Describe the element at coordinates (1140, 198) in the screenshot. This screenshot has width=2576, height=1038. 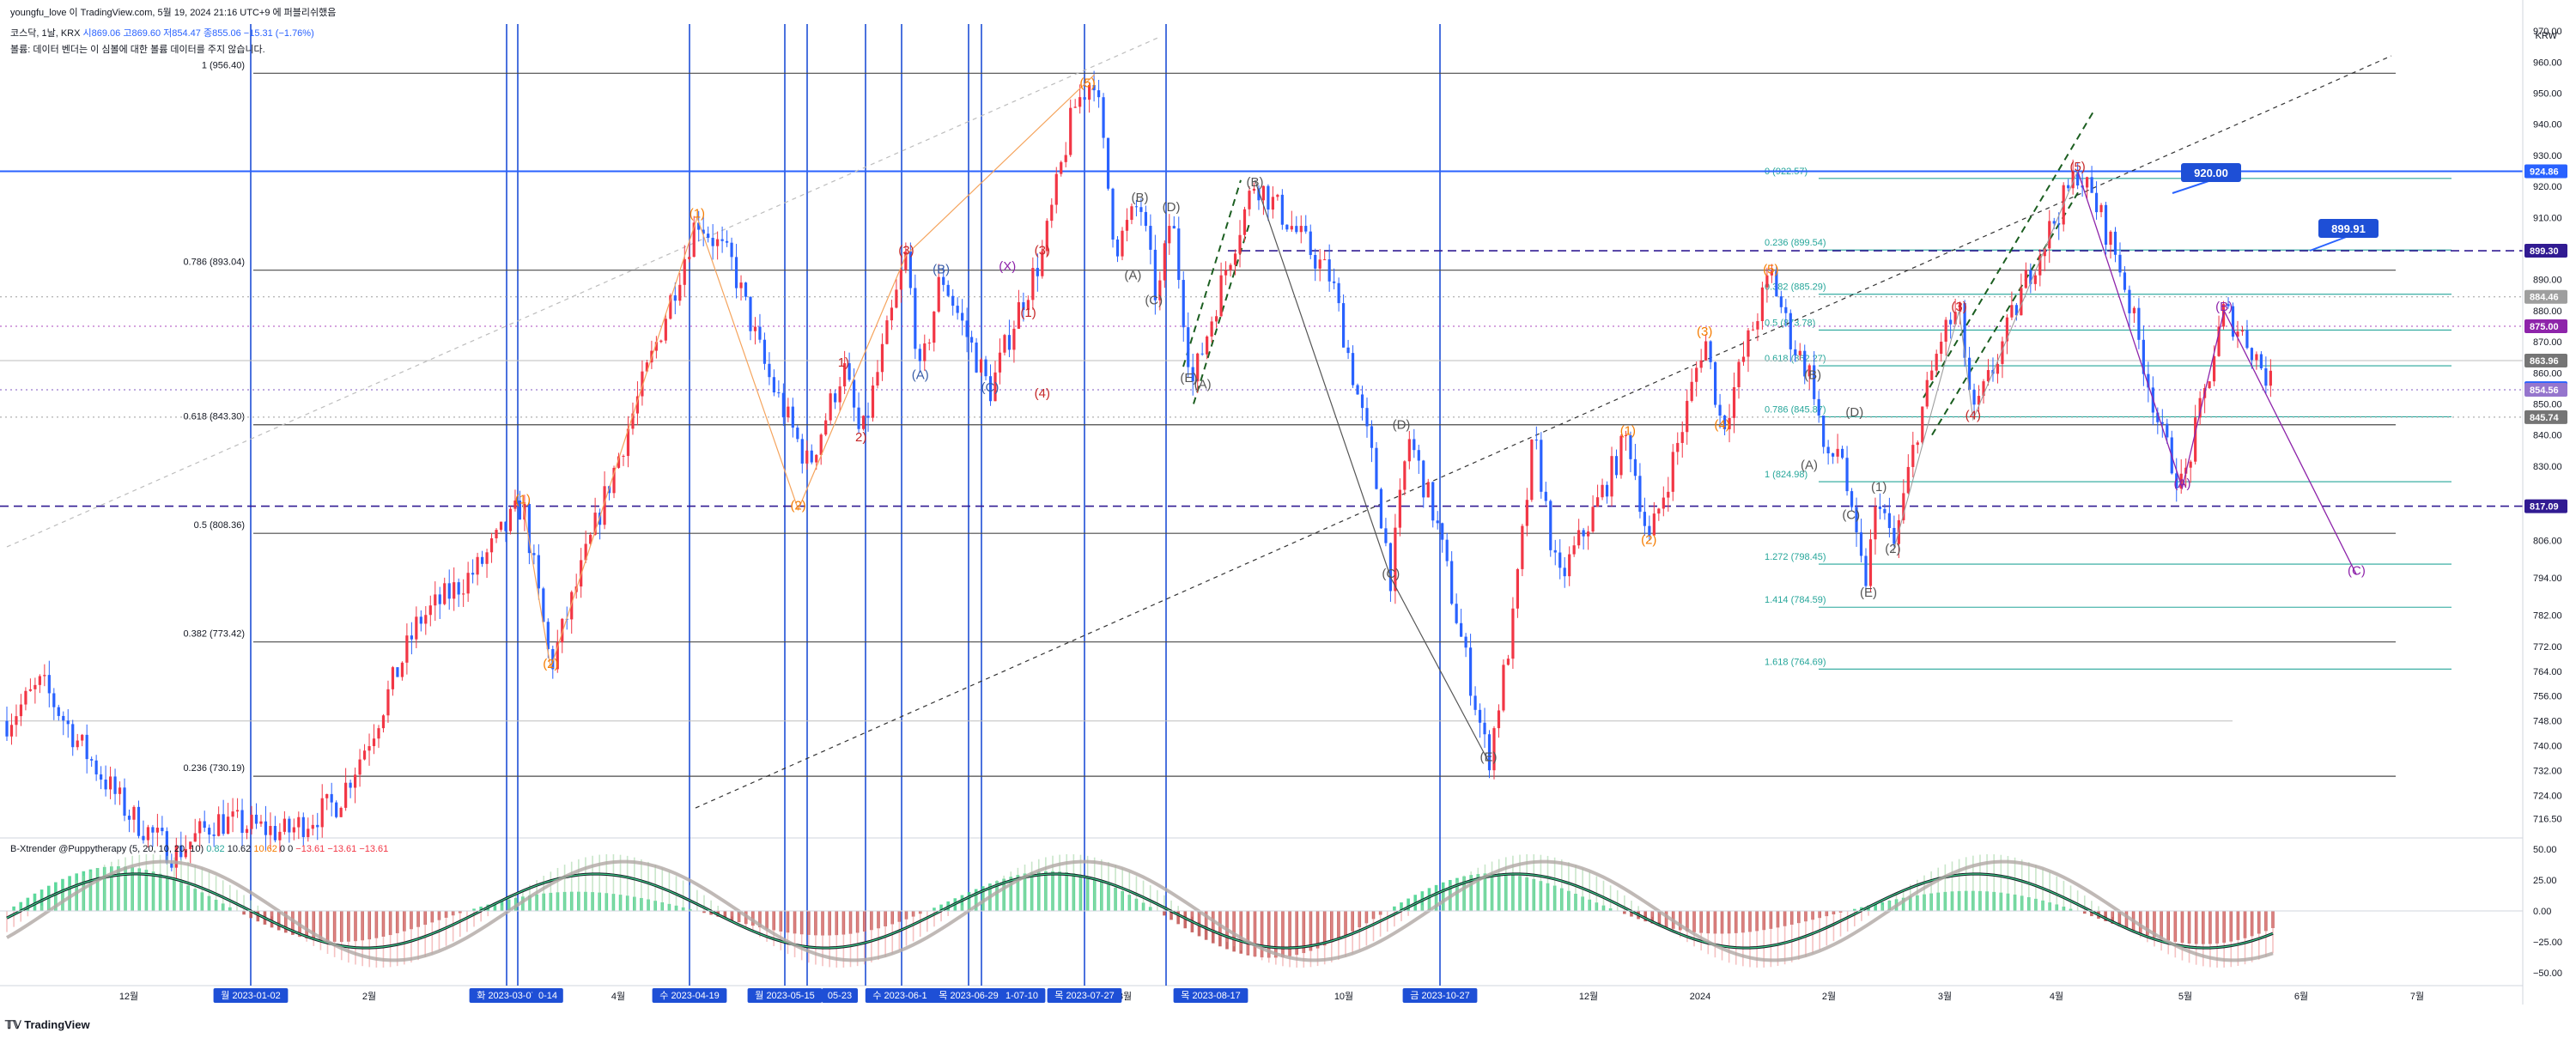
I see `wave-label: (B)` at that location.